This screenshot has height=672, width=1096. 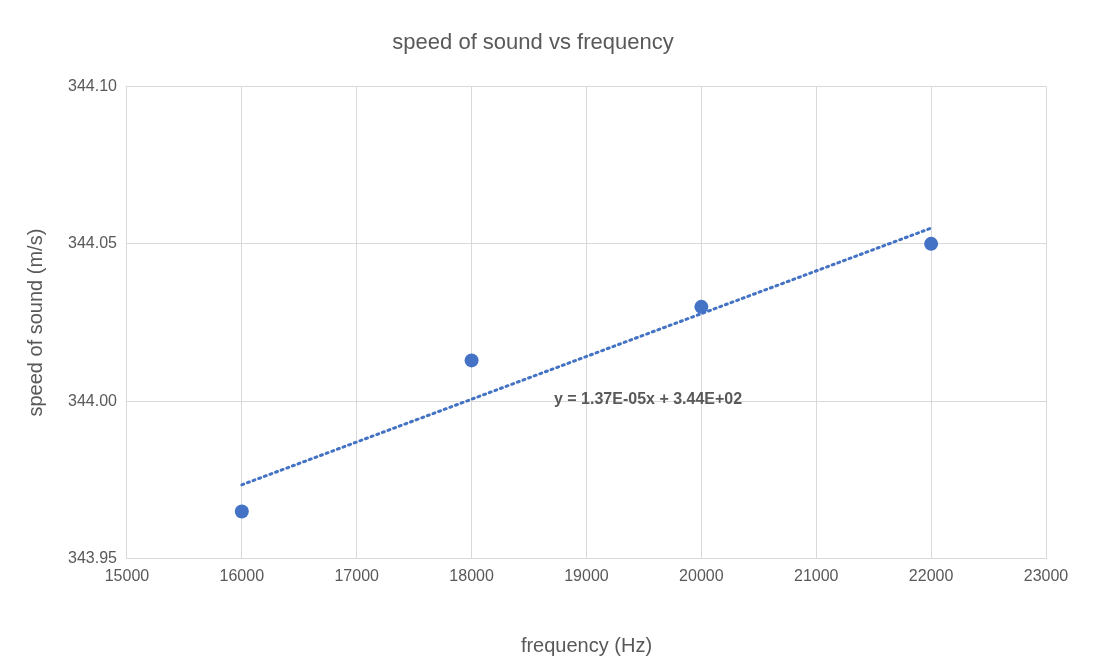 I want to click on x-tick-label: 21000, so click(x=816, y=575).